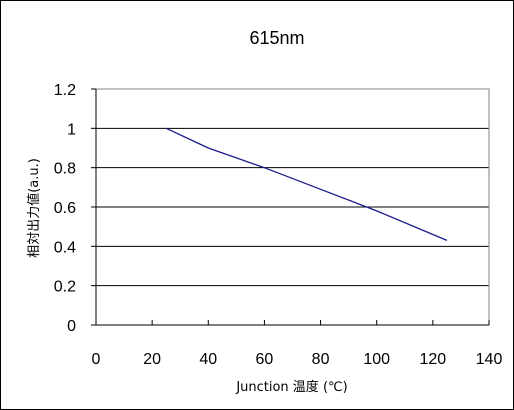  Describe the element at coordinates (265, 359) in the screenshot. I see `x-tick-label: 60` at that location.